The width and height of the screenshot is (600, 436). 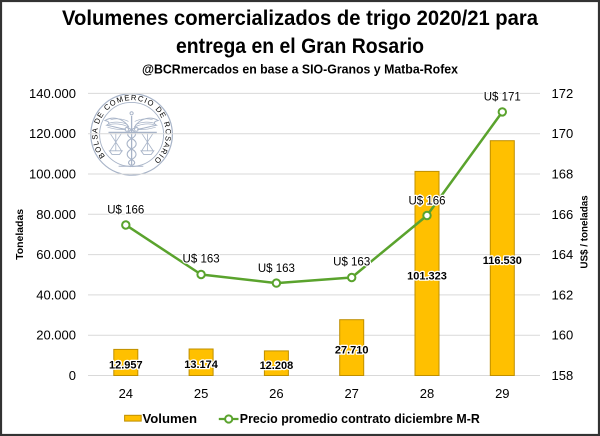 I want to click on svg-text: 25, so click(x=201, y=393).